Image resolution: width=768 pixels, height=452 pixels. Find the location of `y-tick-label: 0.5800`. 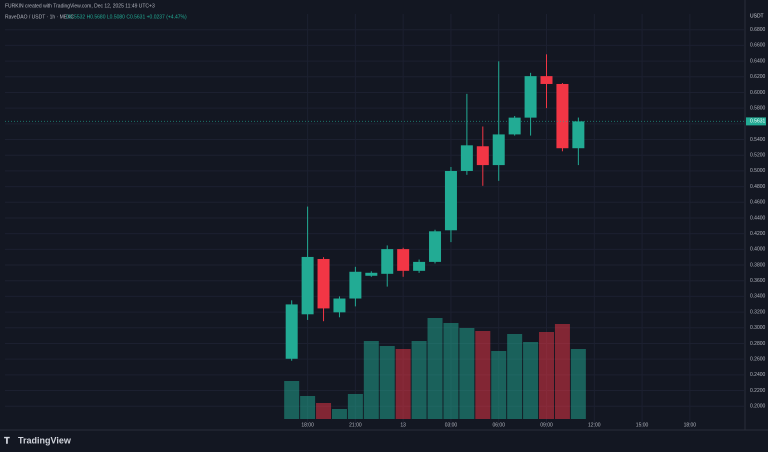

y-tick-label: 0.5800 is located at coordinates (758, 108).